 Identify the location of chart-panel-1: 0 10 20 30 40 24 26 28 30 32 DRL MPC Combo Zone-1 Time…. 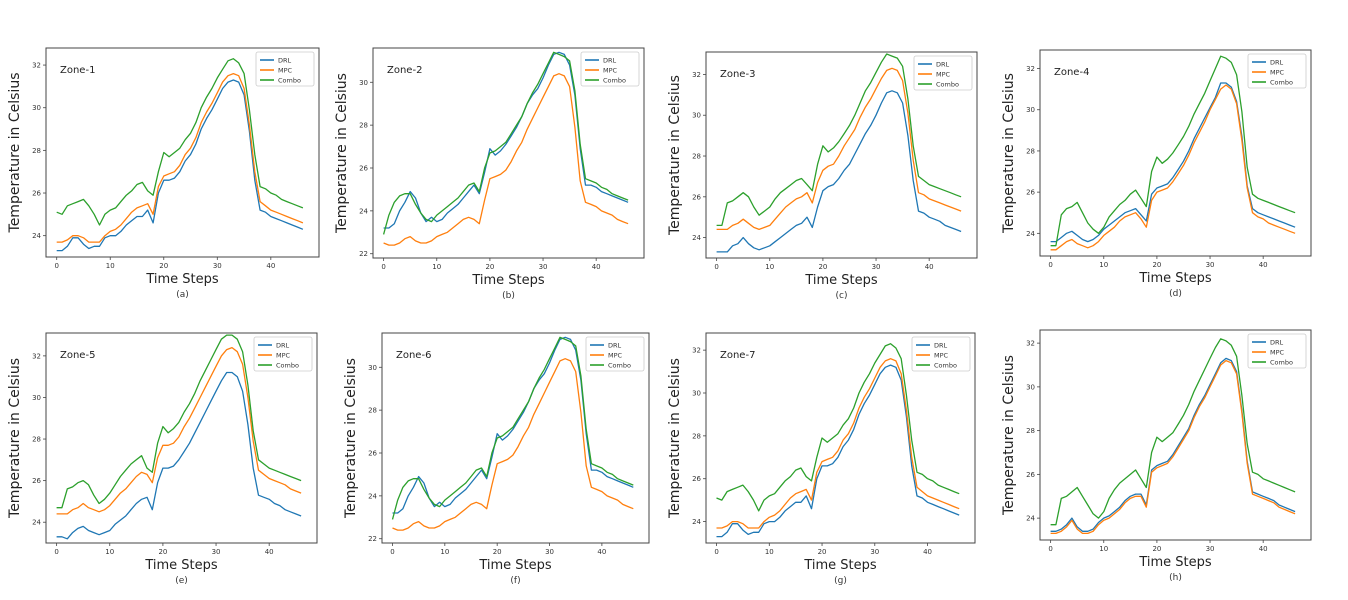
(163, 173).